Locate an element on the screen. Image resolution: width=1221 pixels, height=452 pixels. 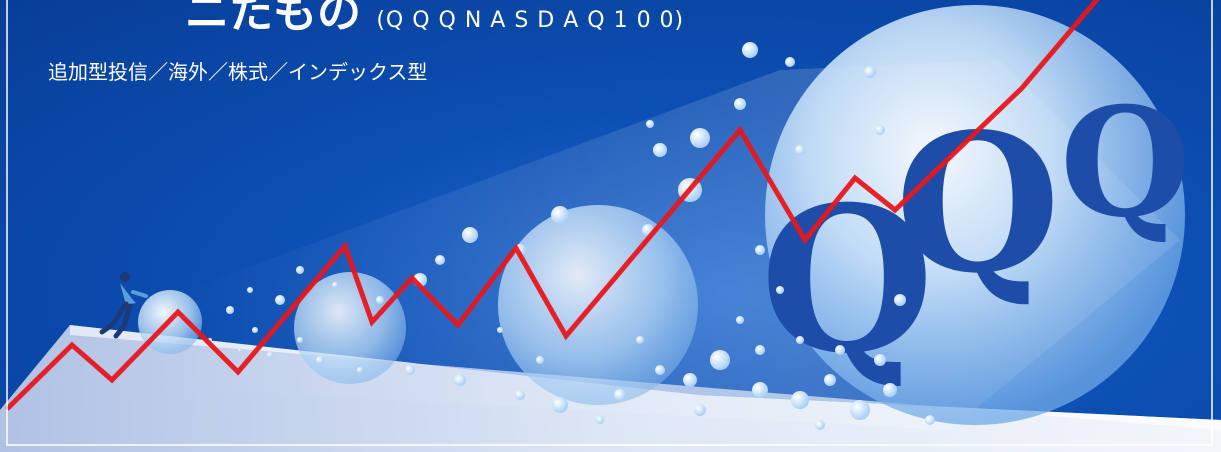
person-figure-icon is located at coordinates (123, 305).